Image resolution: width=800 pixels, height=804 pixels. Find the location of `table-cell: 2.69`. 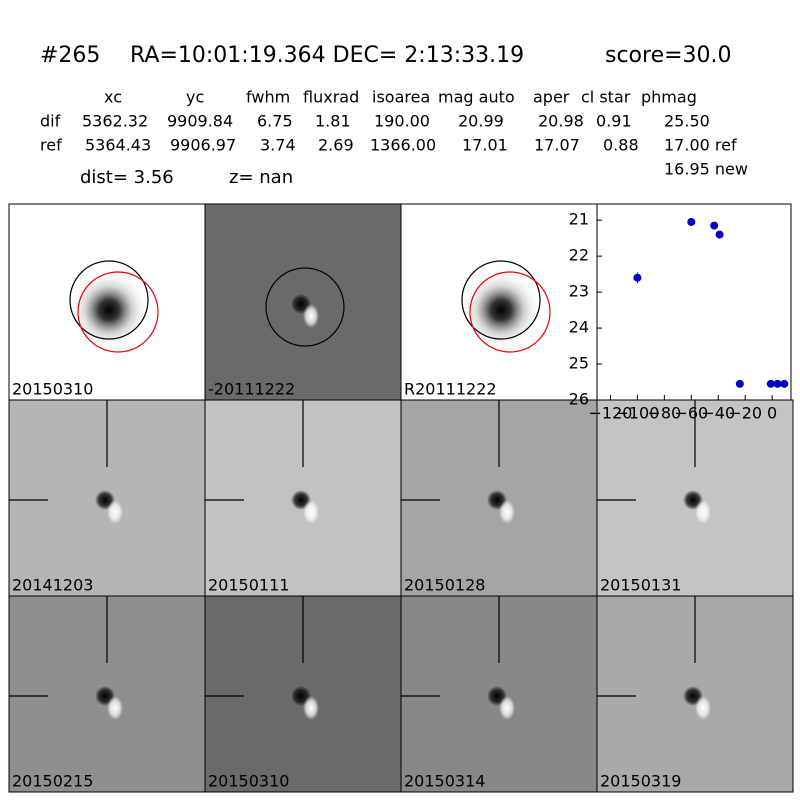

table-cell: 2.69 is located at coordinates (336, 145).